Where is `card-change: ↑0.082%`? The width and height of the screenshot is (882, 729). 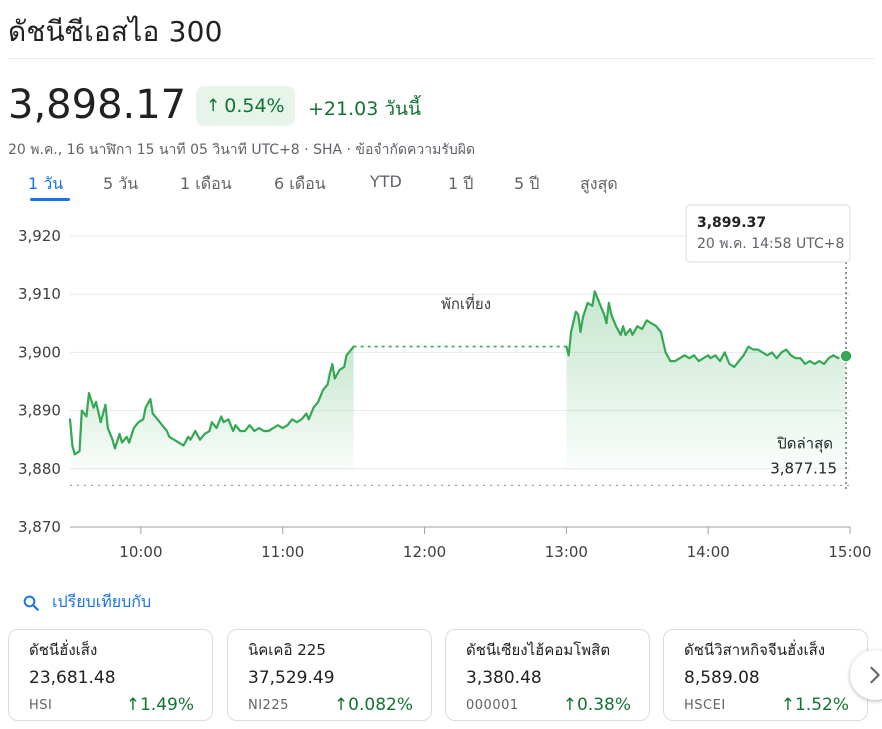 card-change: ↑0.082% is located at coordinates (373, 705).